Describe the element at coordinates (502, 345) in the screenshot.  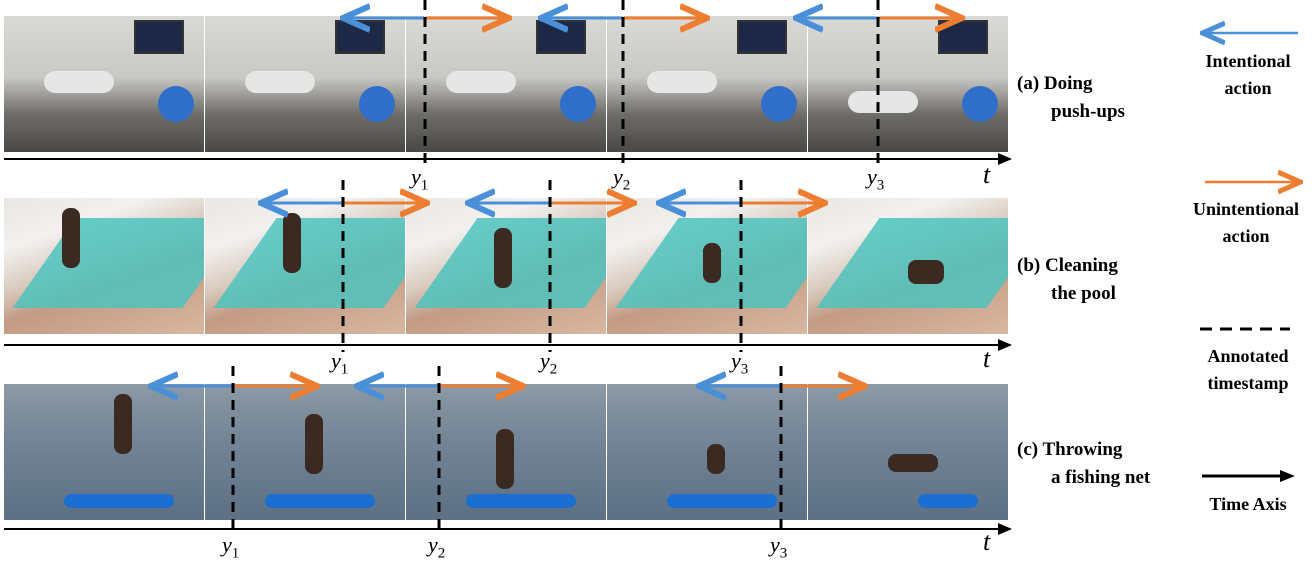
I see `time-axis-b` at that location.